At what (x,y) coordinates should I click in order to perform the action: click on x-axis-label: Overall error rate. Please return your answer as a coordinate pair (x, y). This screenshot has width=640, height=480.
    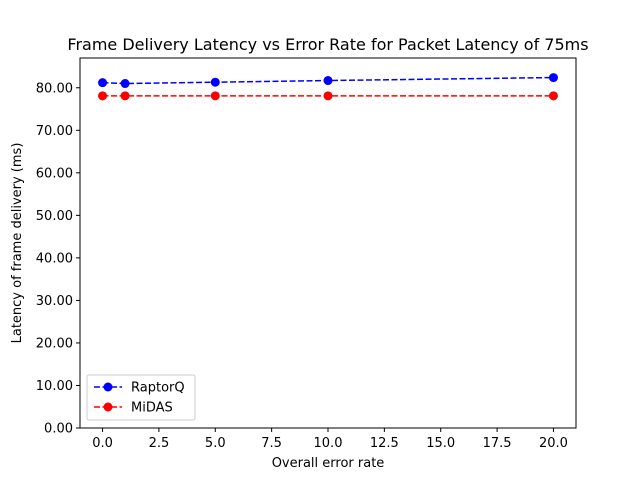
    Looking at the image, I should click on (328, 463).